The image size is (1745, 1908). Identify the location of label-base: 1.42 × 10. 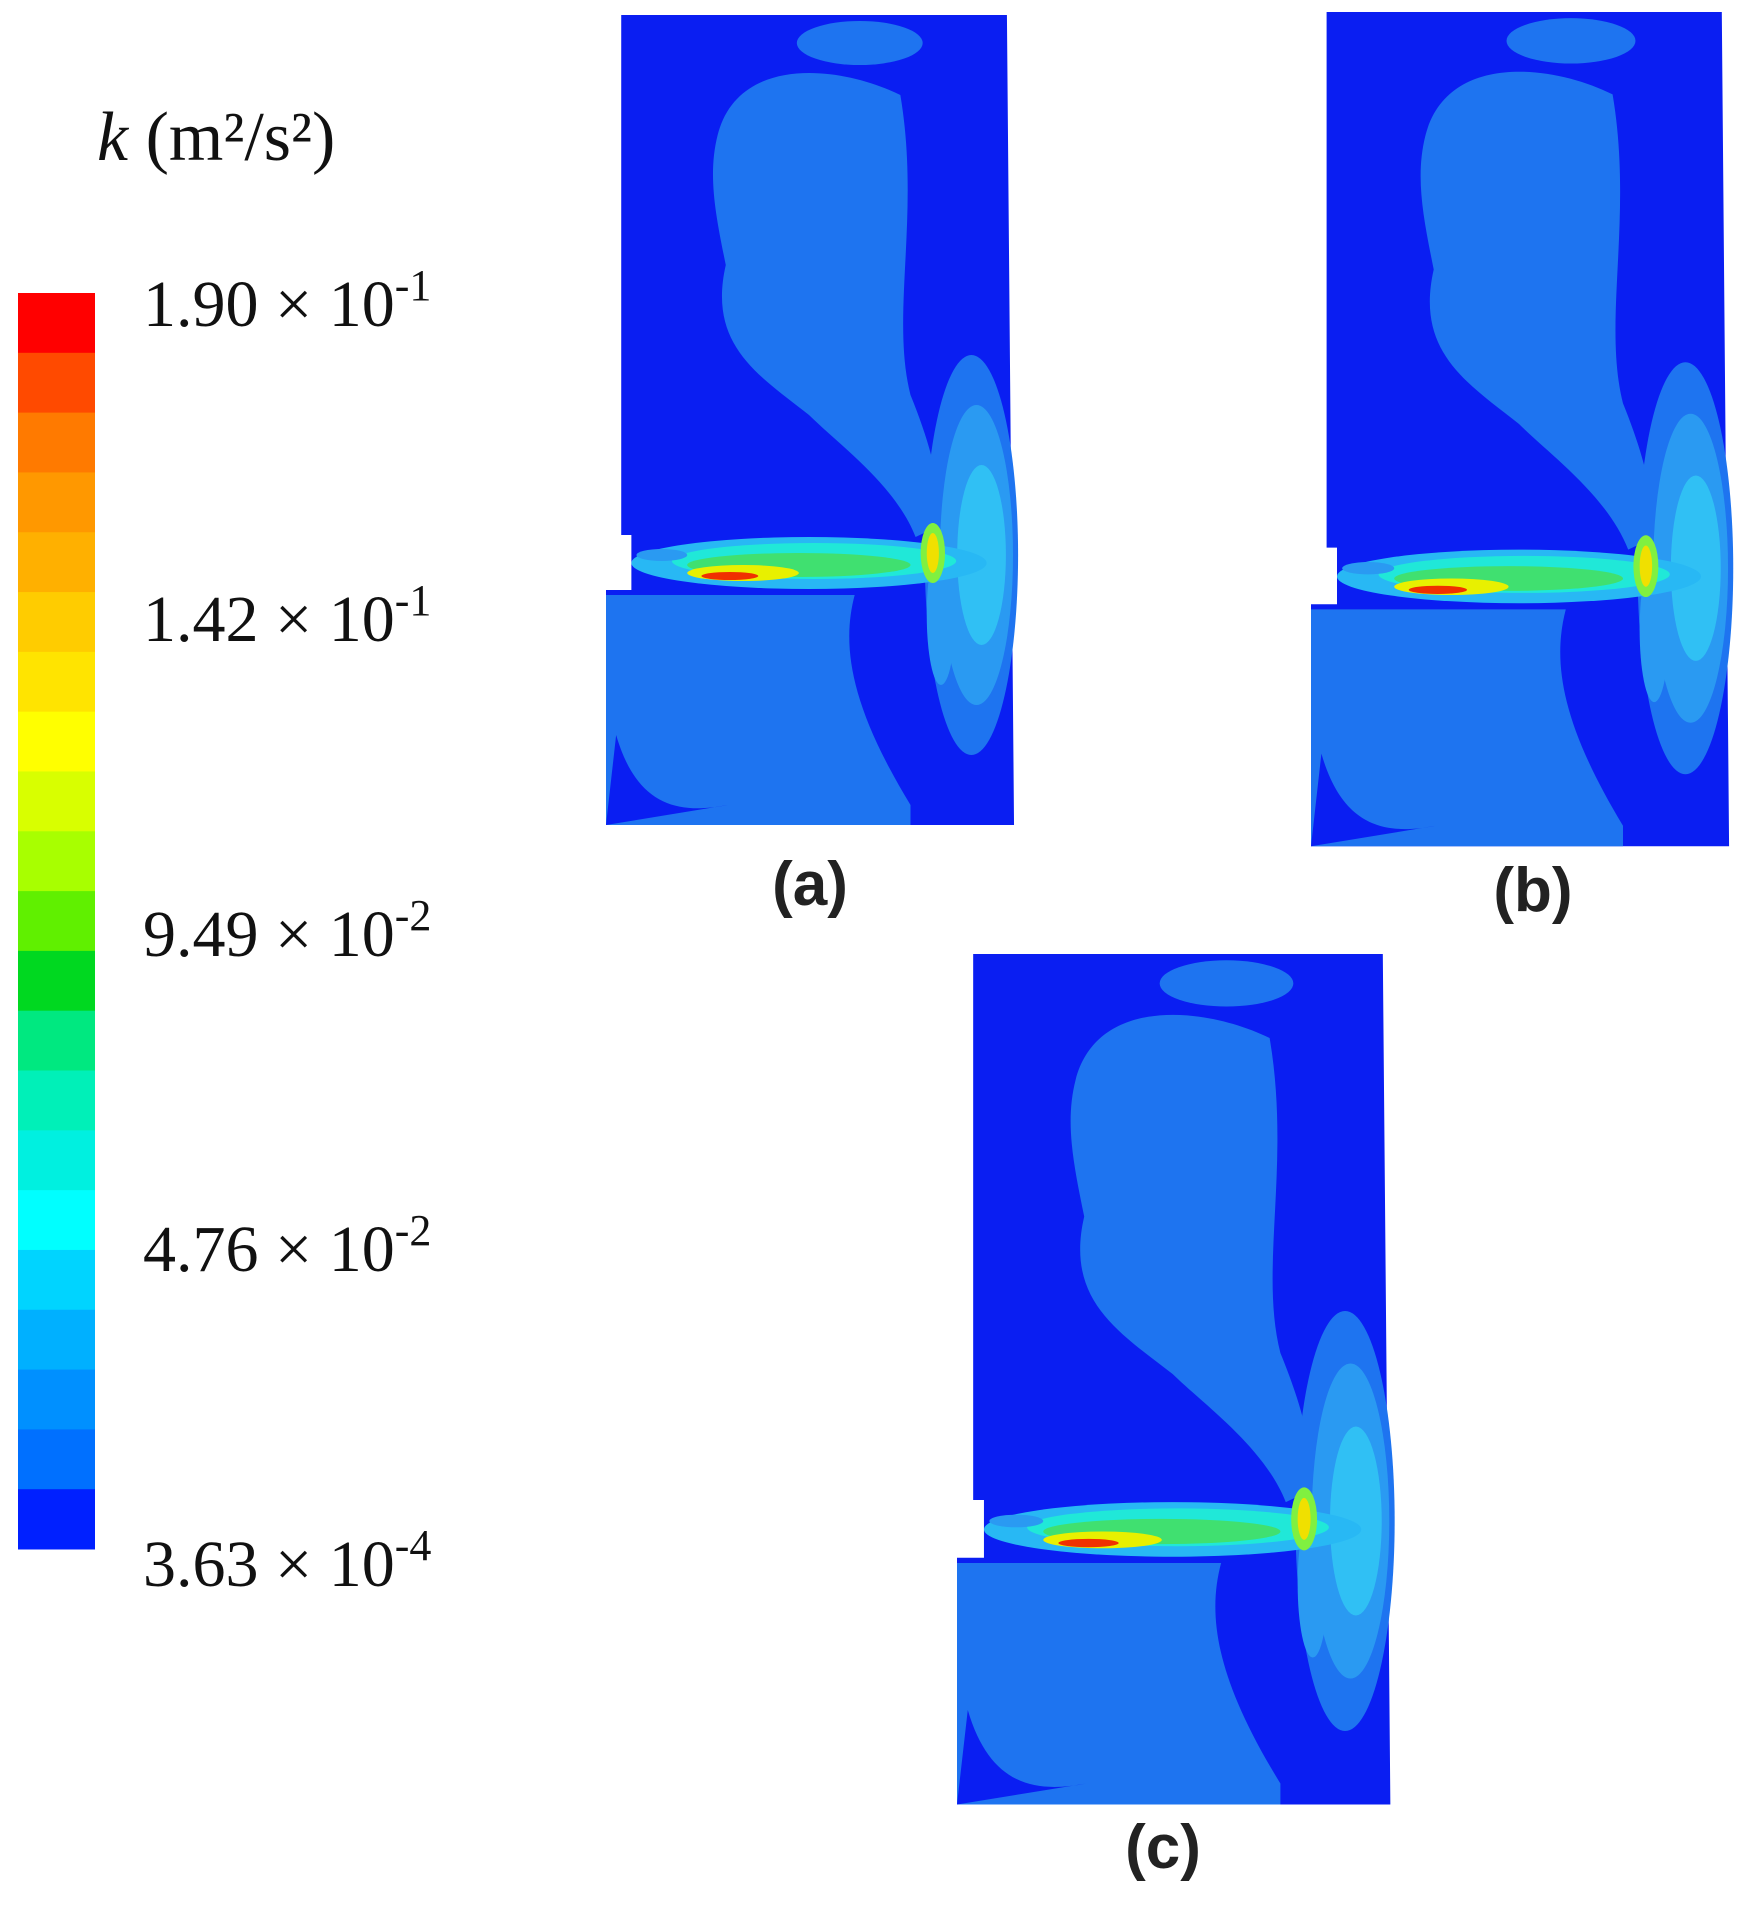
(269, 619).